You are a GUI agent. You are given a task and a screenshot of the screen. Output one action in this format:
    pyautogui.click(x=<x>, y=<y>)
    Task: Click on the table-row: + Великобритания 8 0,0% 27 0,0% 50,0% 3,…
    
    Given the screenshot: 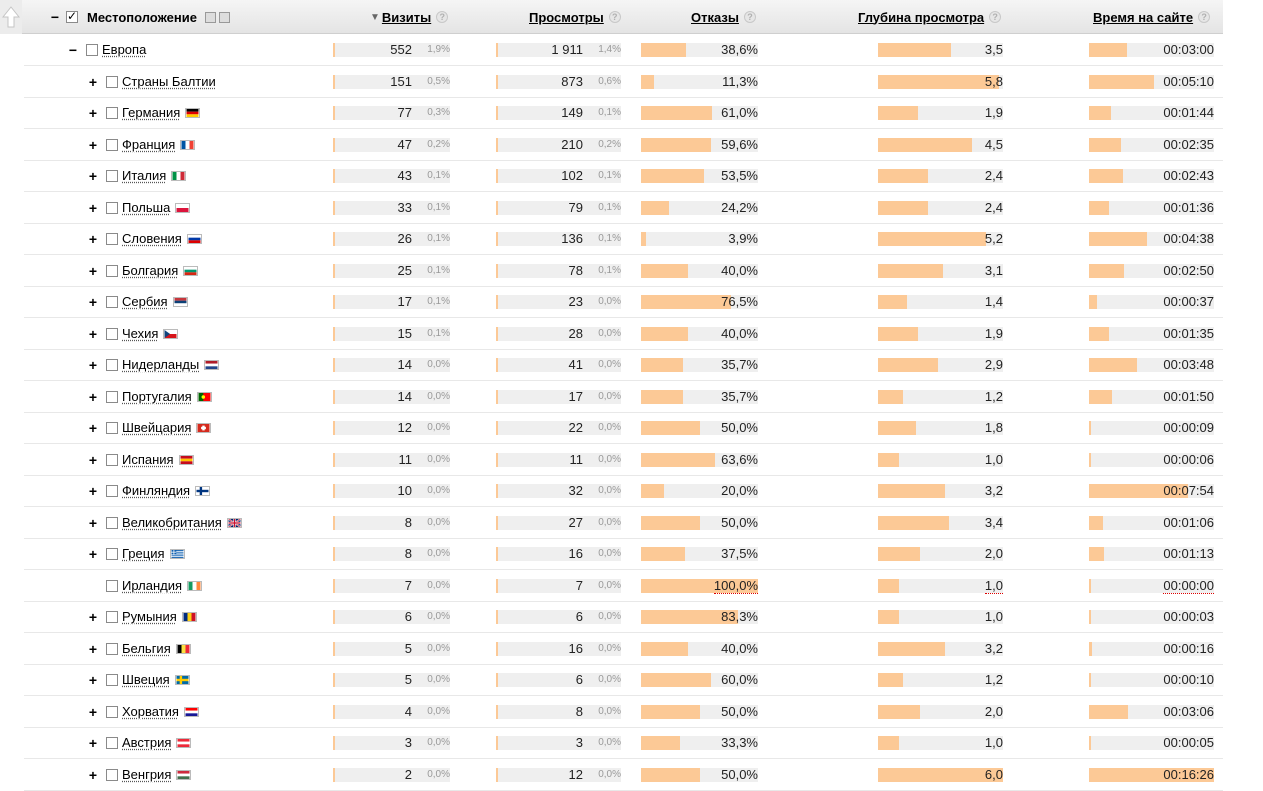 What is the action you would take?
    pyautogui.click(x=631, y=523)
    